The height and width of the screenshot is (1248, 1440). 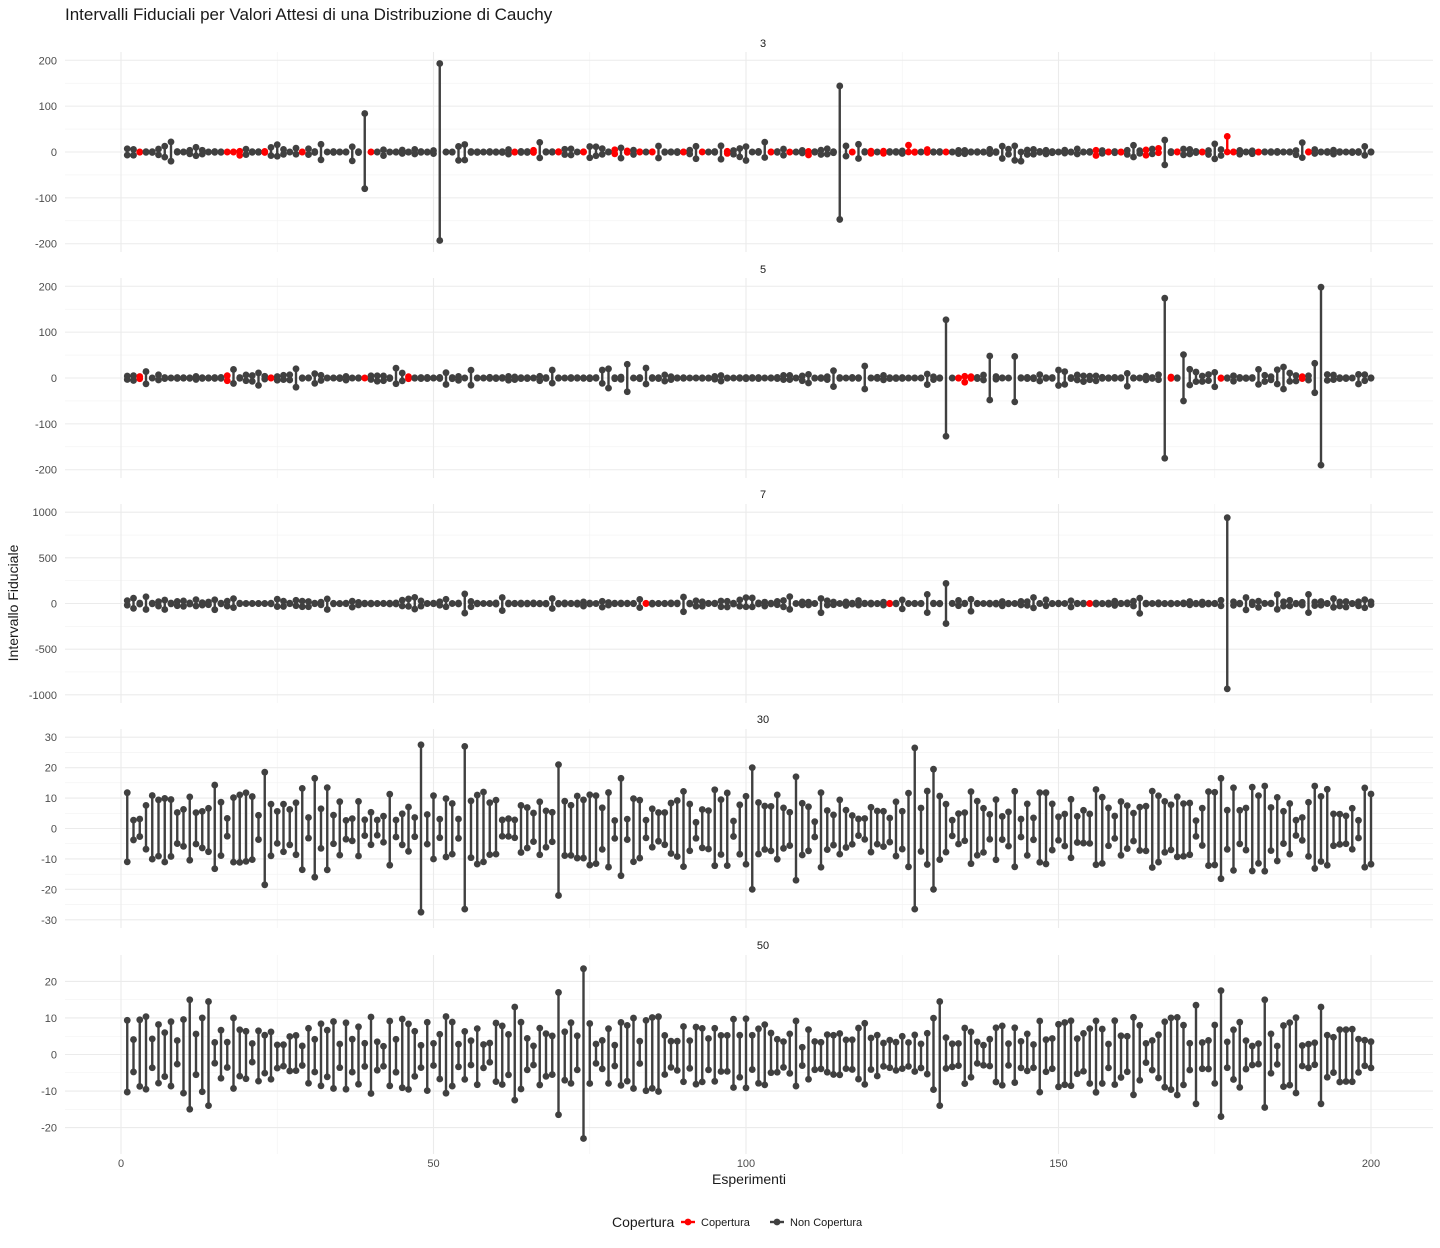 I want to click on x-tick-label: 150, so click(x=1058, y=1164).